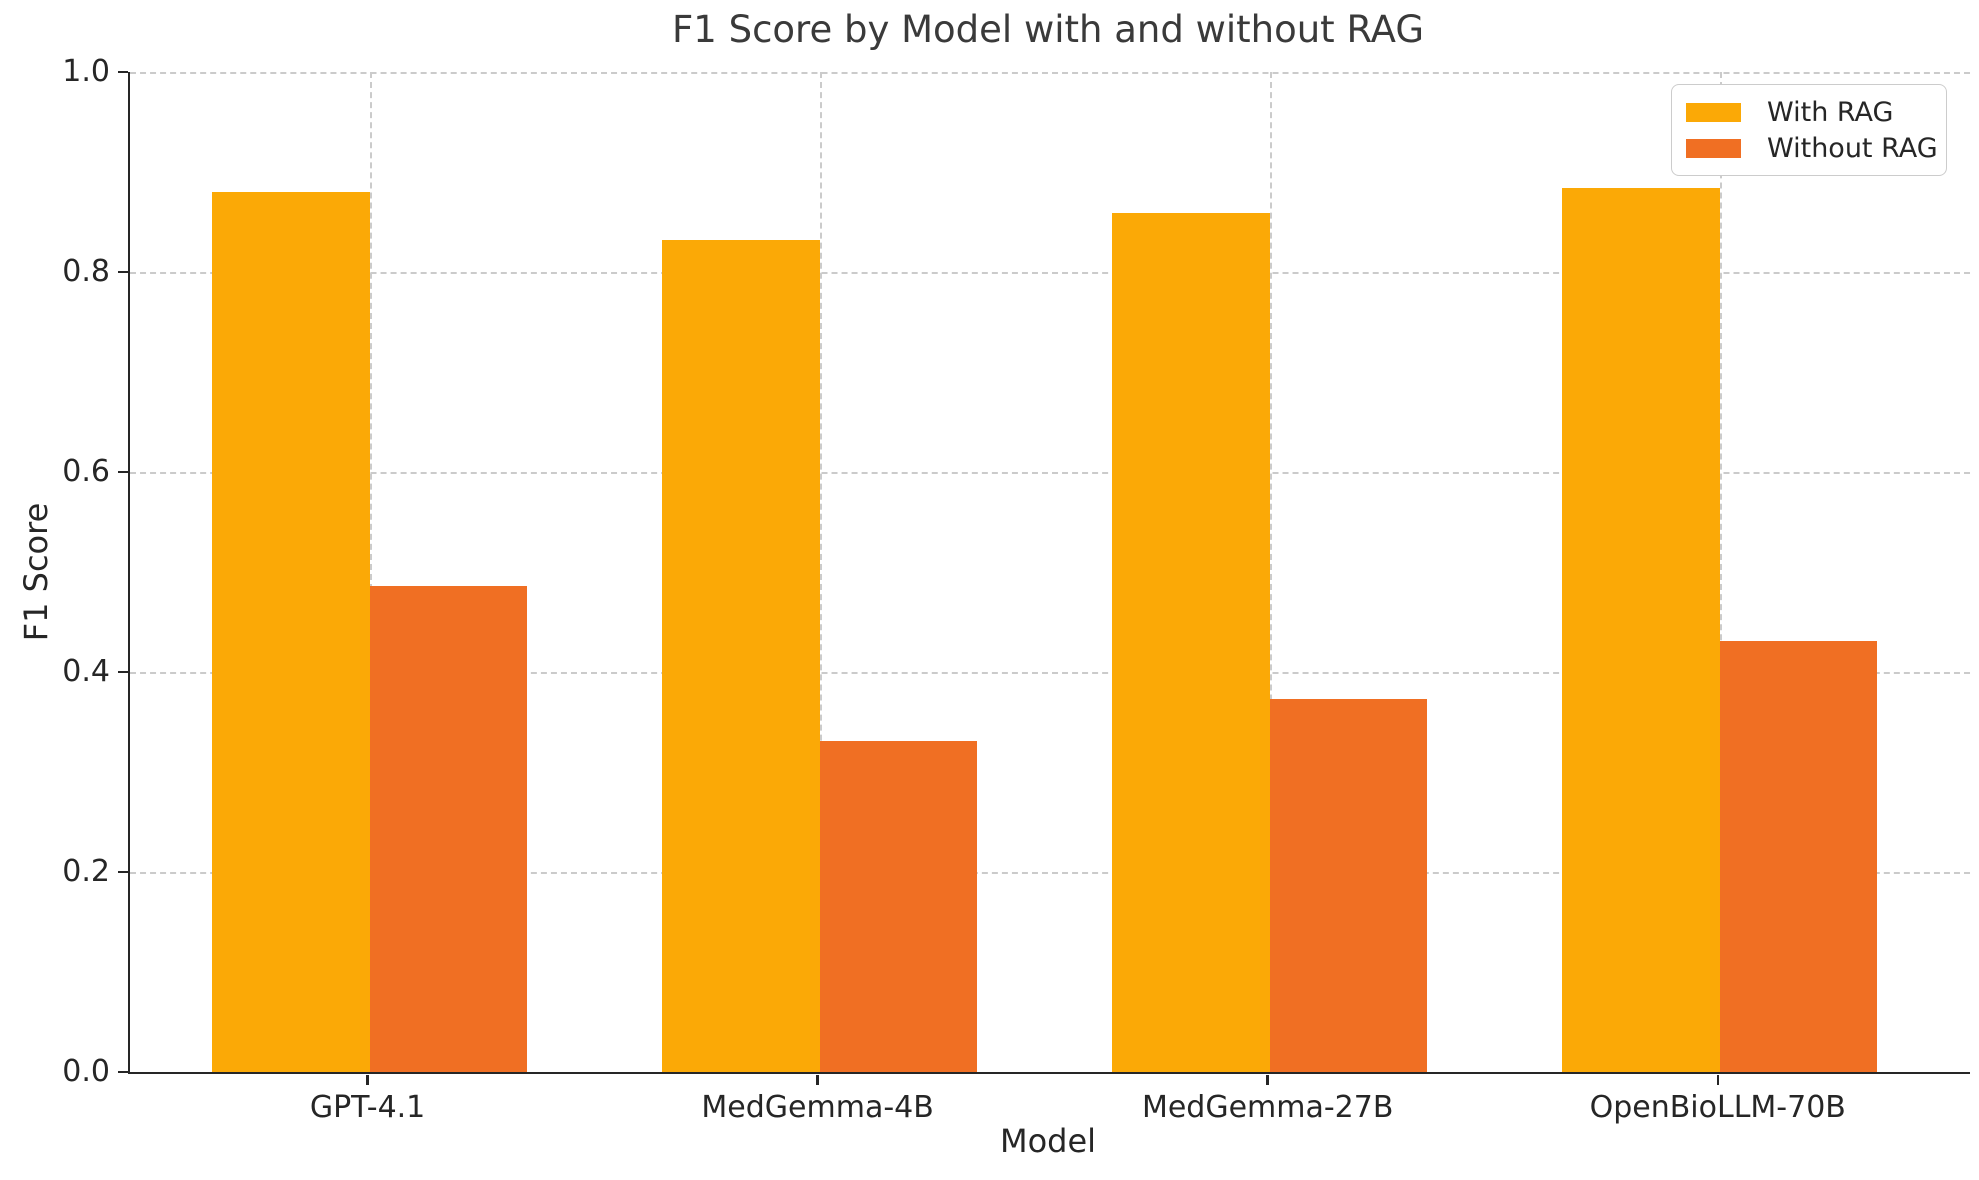 The height and width of the screenshot is (1180, 1979). Describe the element at coordinates (123, 872) in the screenshot. I see `ytick-mark-0.2` at that location.